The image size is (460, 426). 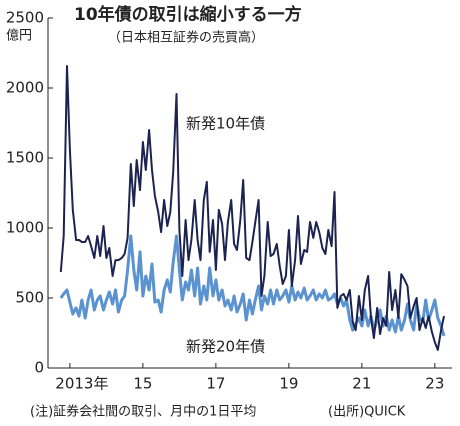 What do you see at coordinates (186, 38) in the screenshot?
I see `chart-subtitle: （日本相互証券の売買高）` at bounding box center [186, 38].